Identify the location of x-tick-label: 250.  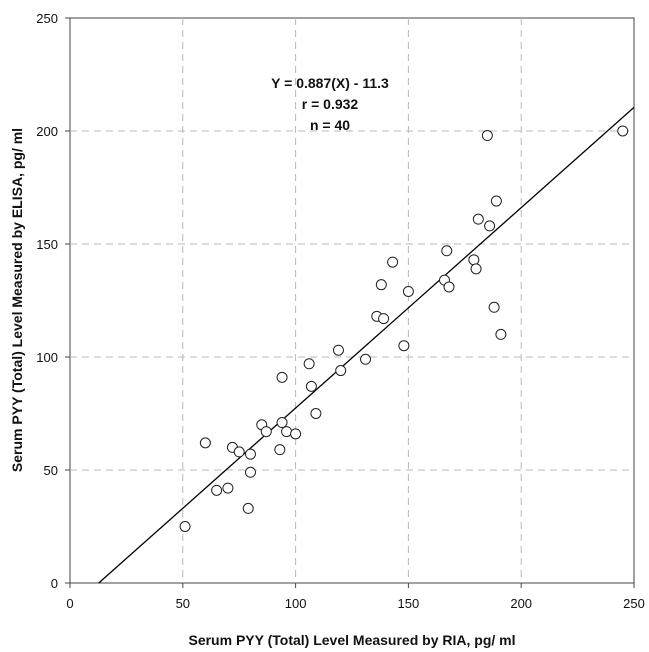
(634, 603).